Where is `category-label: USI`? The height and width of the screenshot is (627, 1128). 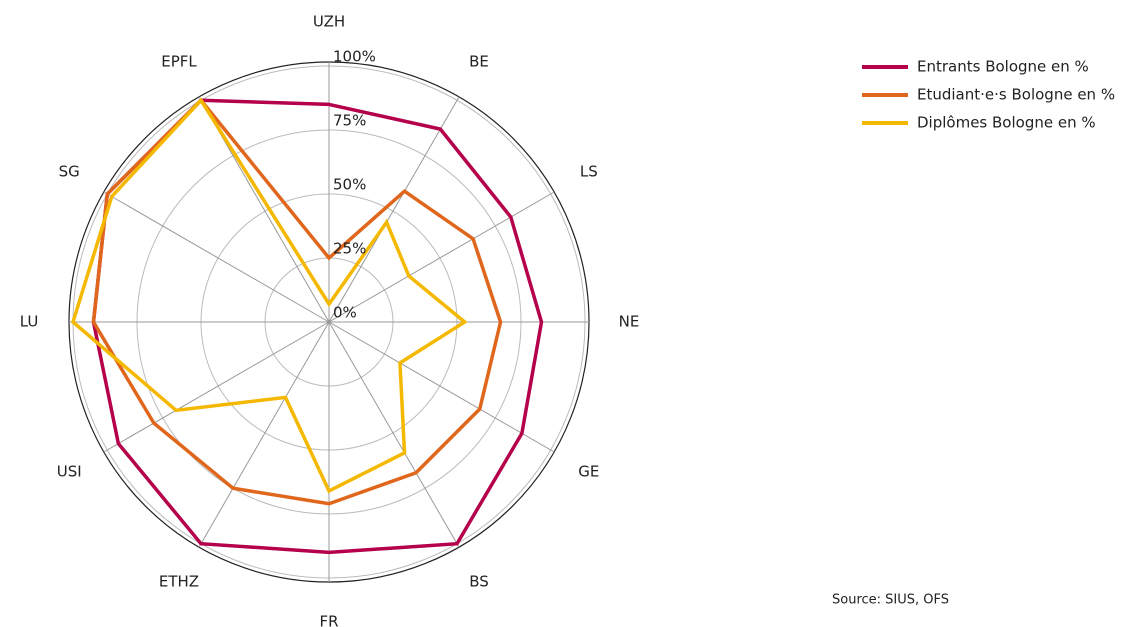
category-label: USI is located at coordinates (69, 472).